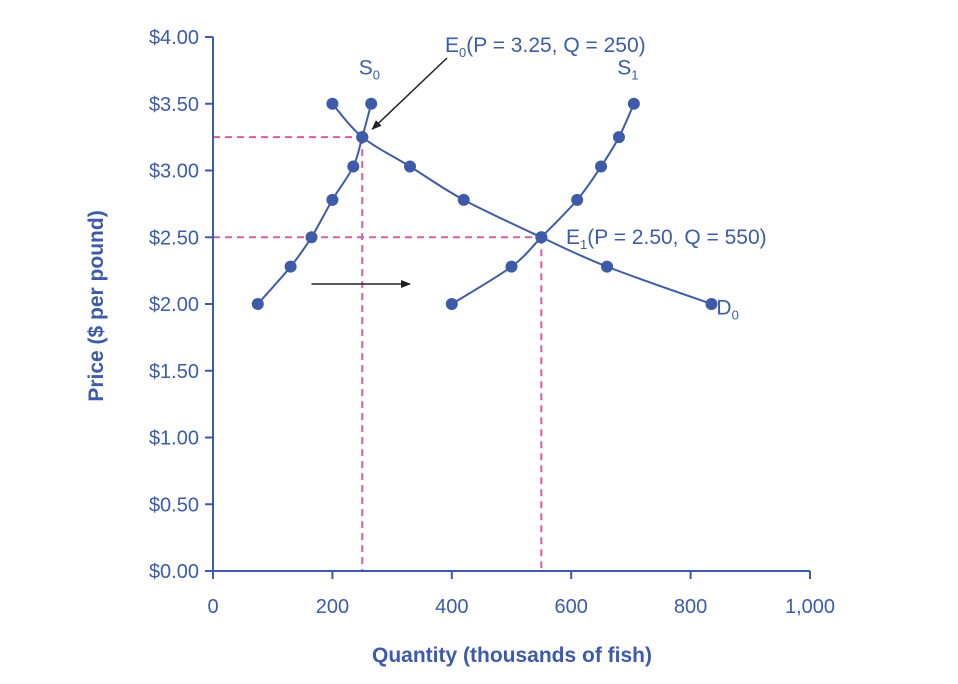 Image resolution: width=958 pixels, height=684 pixels. What do you see at coordinates (727, 310) in the screenshot?
I see `series-label-d0: D0` at bounding box center [727, 310].